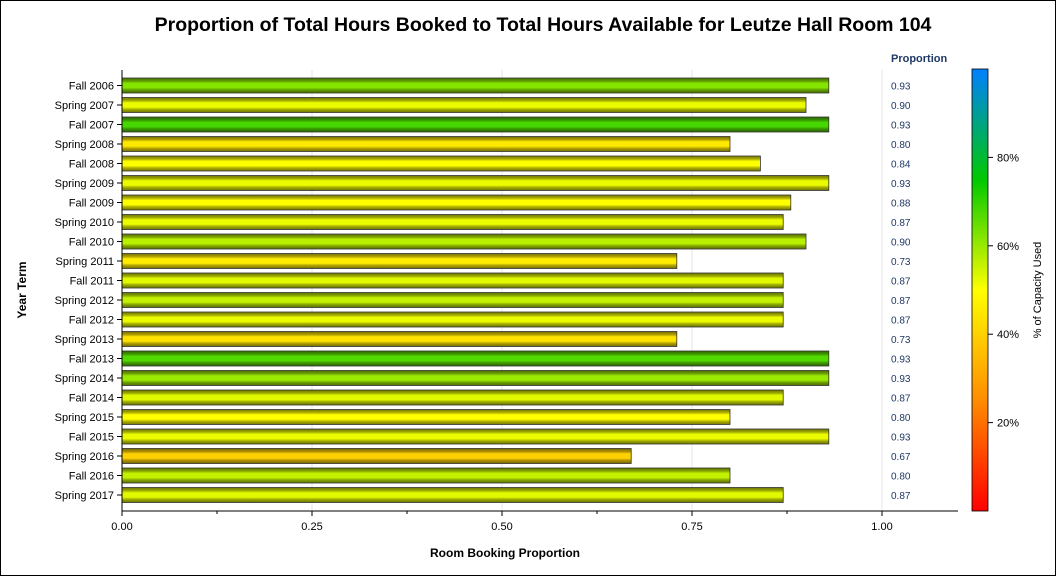  Describe the element at coordinates (901, 165) in the screenshot. I see `data-label: 0.84` at that location.